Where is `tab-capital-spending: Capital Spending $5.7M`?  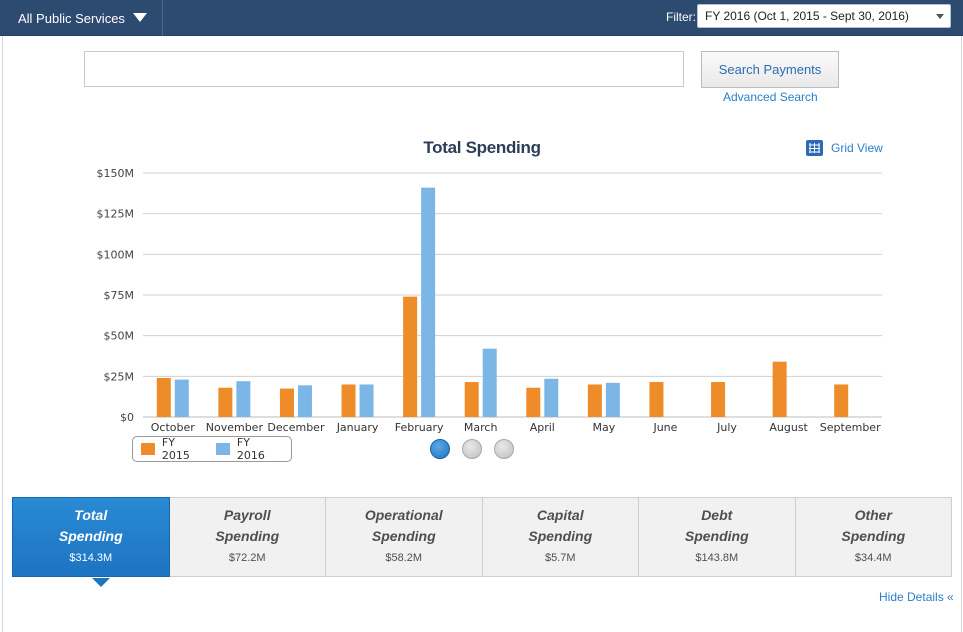
tab-capital-spending: Capital Spending $5.7M is located at coordinates (560, 537).